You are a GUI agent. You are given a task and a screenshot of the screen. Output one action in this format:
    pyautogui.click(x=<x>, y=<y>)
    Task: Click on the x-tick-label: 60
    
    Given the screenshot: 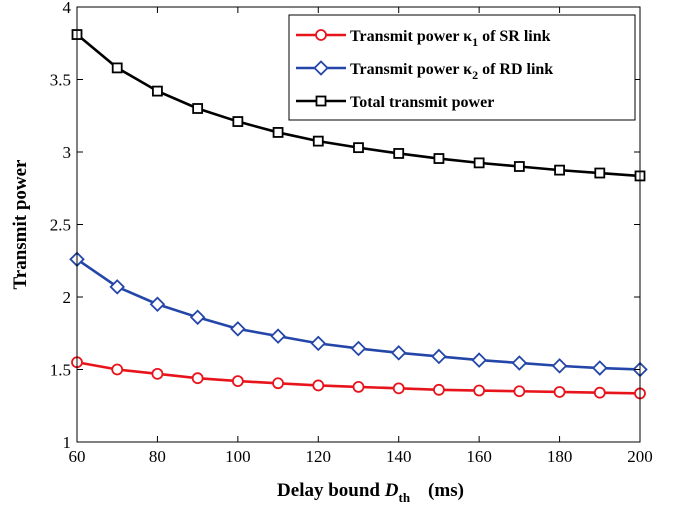 What is the action you would take?
    pyautogui.click(x=77, y=456)
    